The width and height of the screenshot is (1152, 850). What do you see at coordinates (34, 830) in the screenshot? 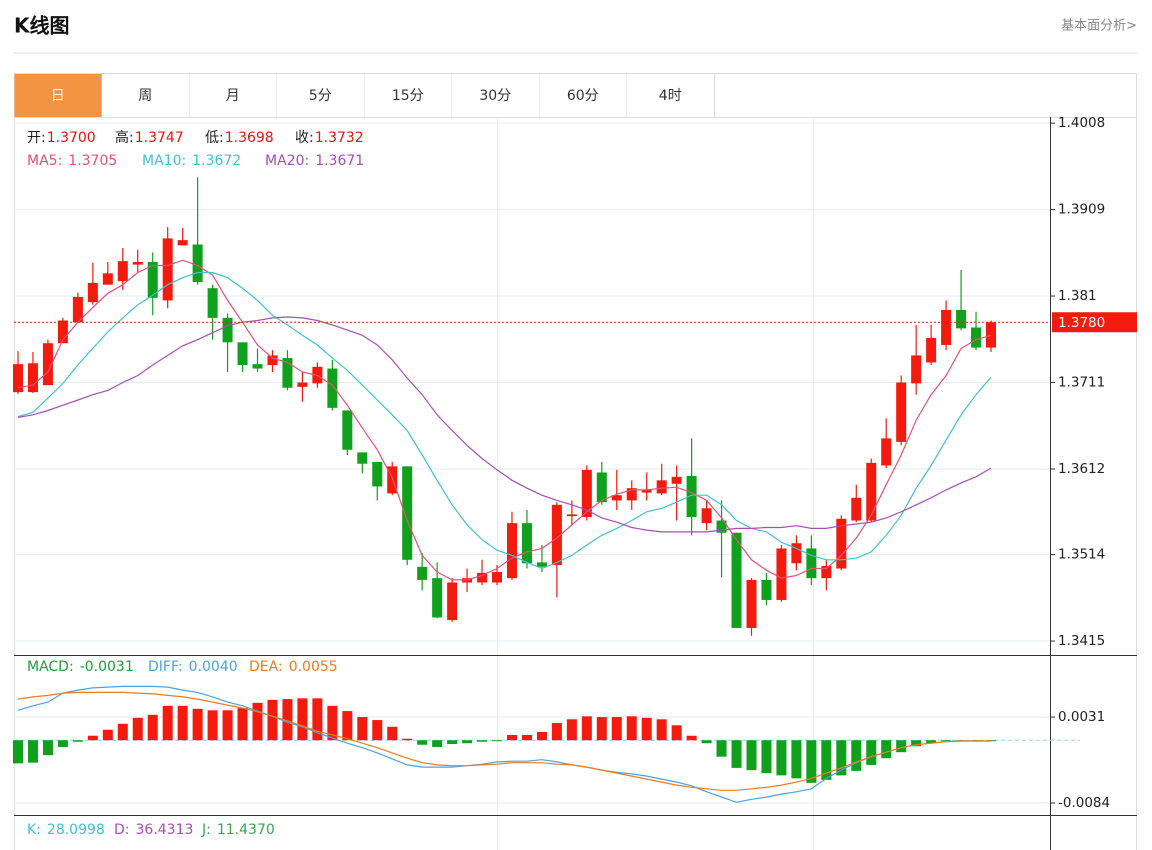
I see `legend-label: K:` at bounding box center [34, 830].